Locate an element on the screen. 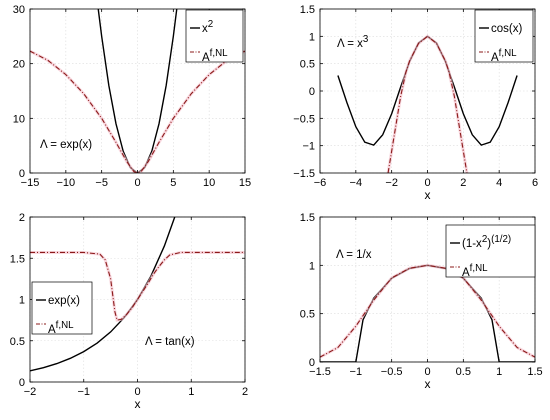 The width and height of the screenshot is (550, 420). y-tick-label: −1.5 is located at coordinates (304, 174).